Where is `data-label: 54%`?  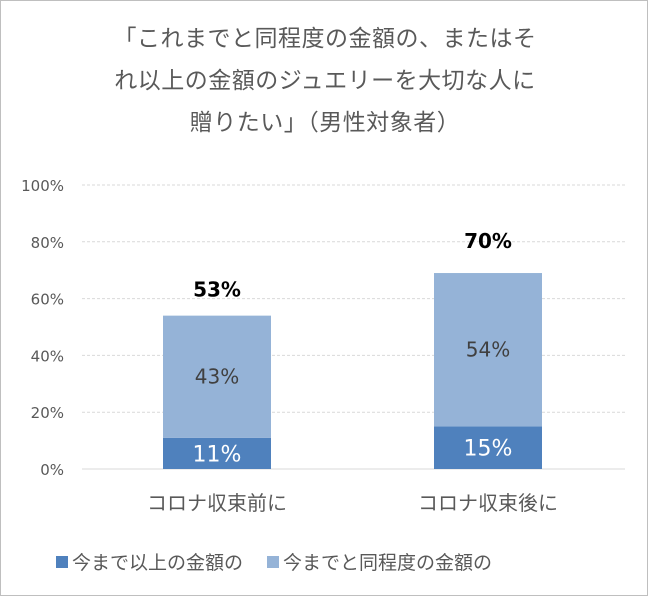 data-label: 54% is located at coordinates (488, 350).